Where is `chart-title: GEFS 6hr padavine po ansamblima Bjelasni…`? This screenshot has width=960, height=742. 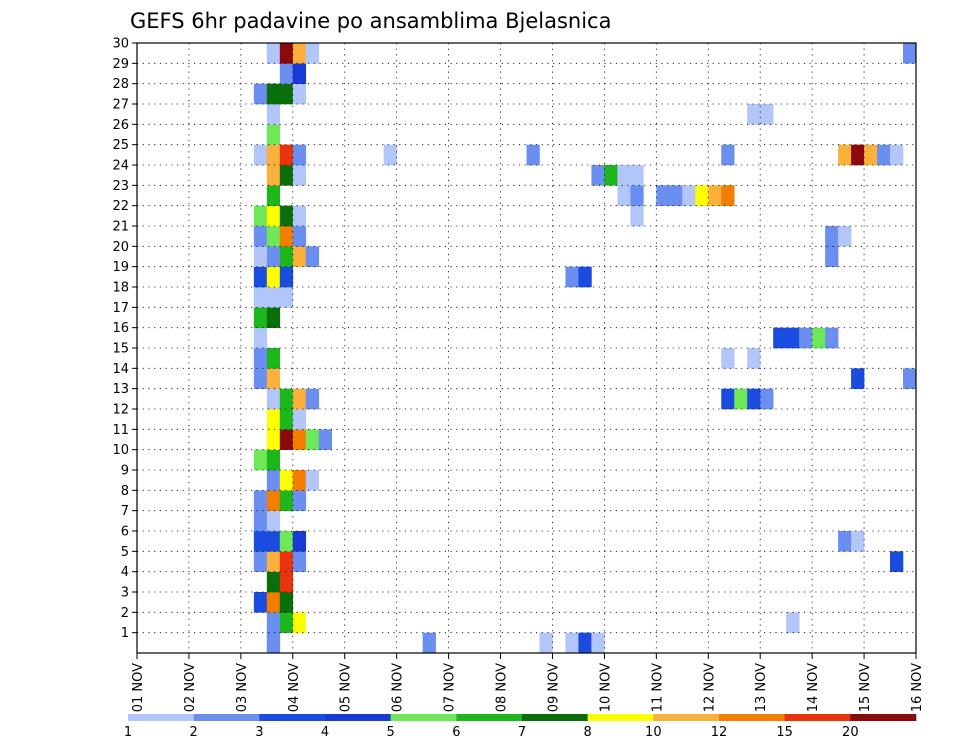
chart-title: GEFS 6hr padavine po ansamblima Bjelasni… is located at coordinates (370, 21).